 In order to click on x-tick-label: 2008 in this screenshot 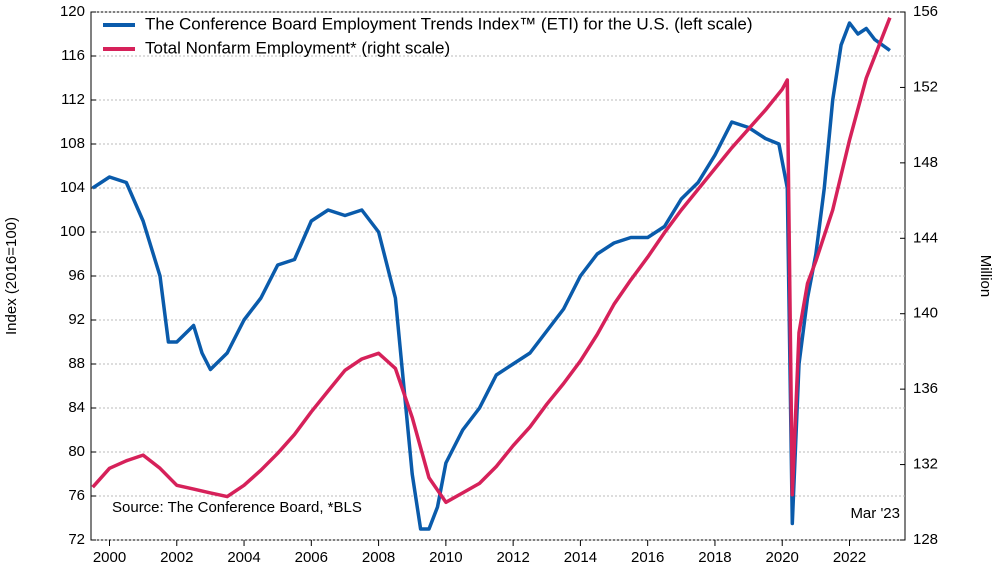, I will do `click(378, 557)`.